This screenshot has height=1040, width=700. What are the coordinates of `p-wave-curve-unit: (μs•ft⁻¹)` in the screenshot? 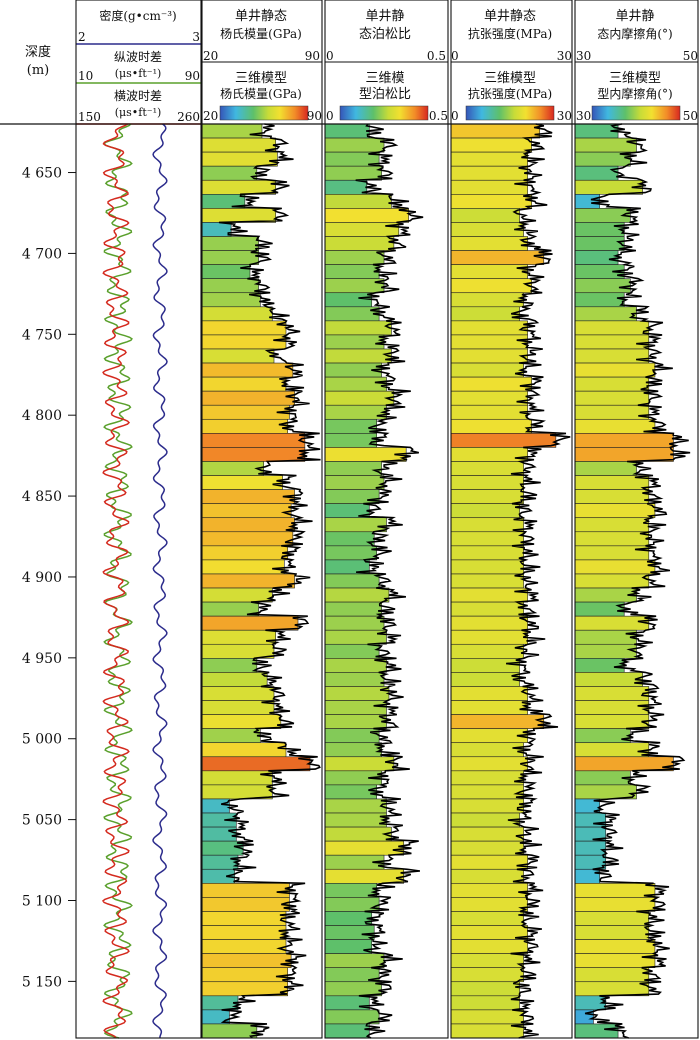 It's located at (138, 73).